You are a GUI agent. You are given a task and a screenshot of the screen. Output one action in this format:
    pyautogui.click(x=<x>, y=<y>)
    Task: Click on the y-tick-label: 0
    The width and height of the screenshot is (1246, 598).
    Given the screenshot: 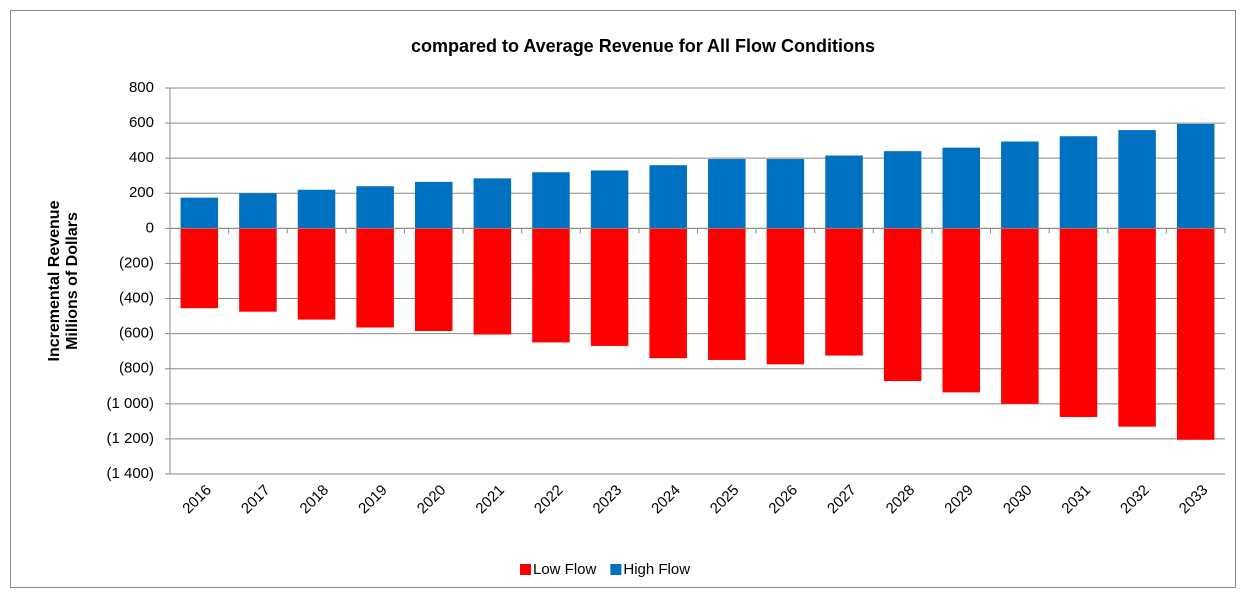 What is the action you would take?
    pyautogui.click(x=150, y=227)
    